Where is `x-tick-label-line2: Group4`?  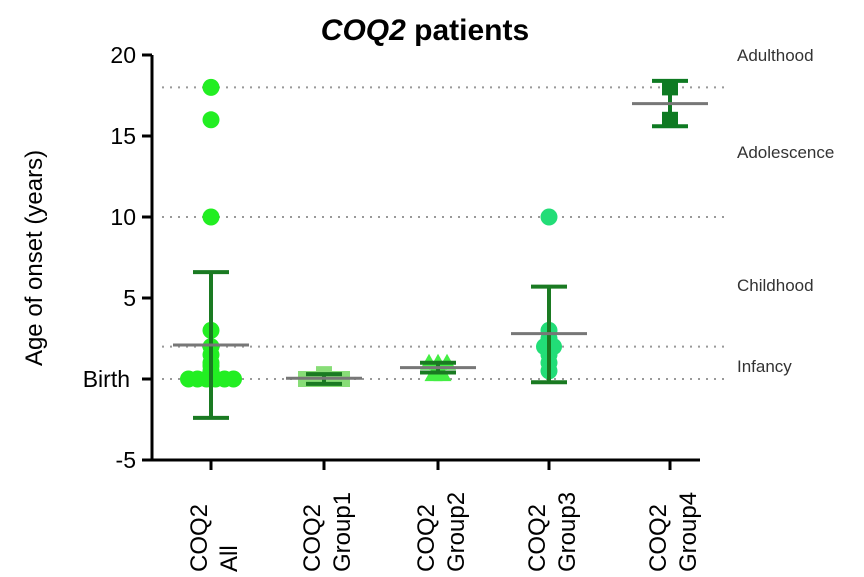
x-tick-label-line2: Group4 is located at coordinates (688, 532).